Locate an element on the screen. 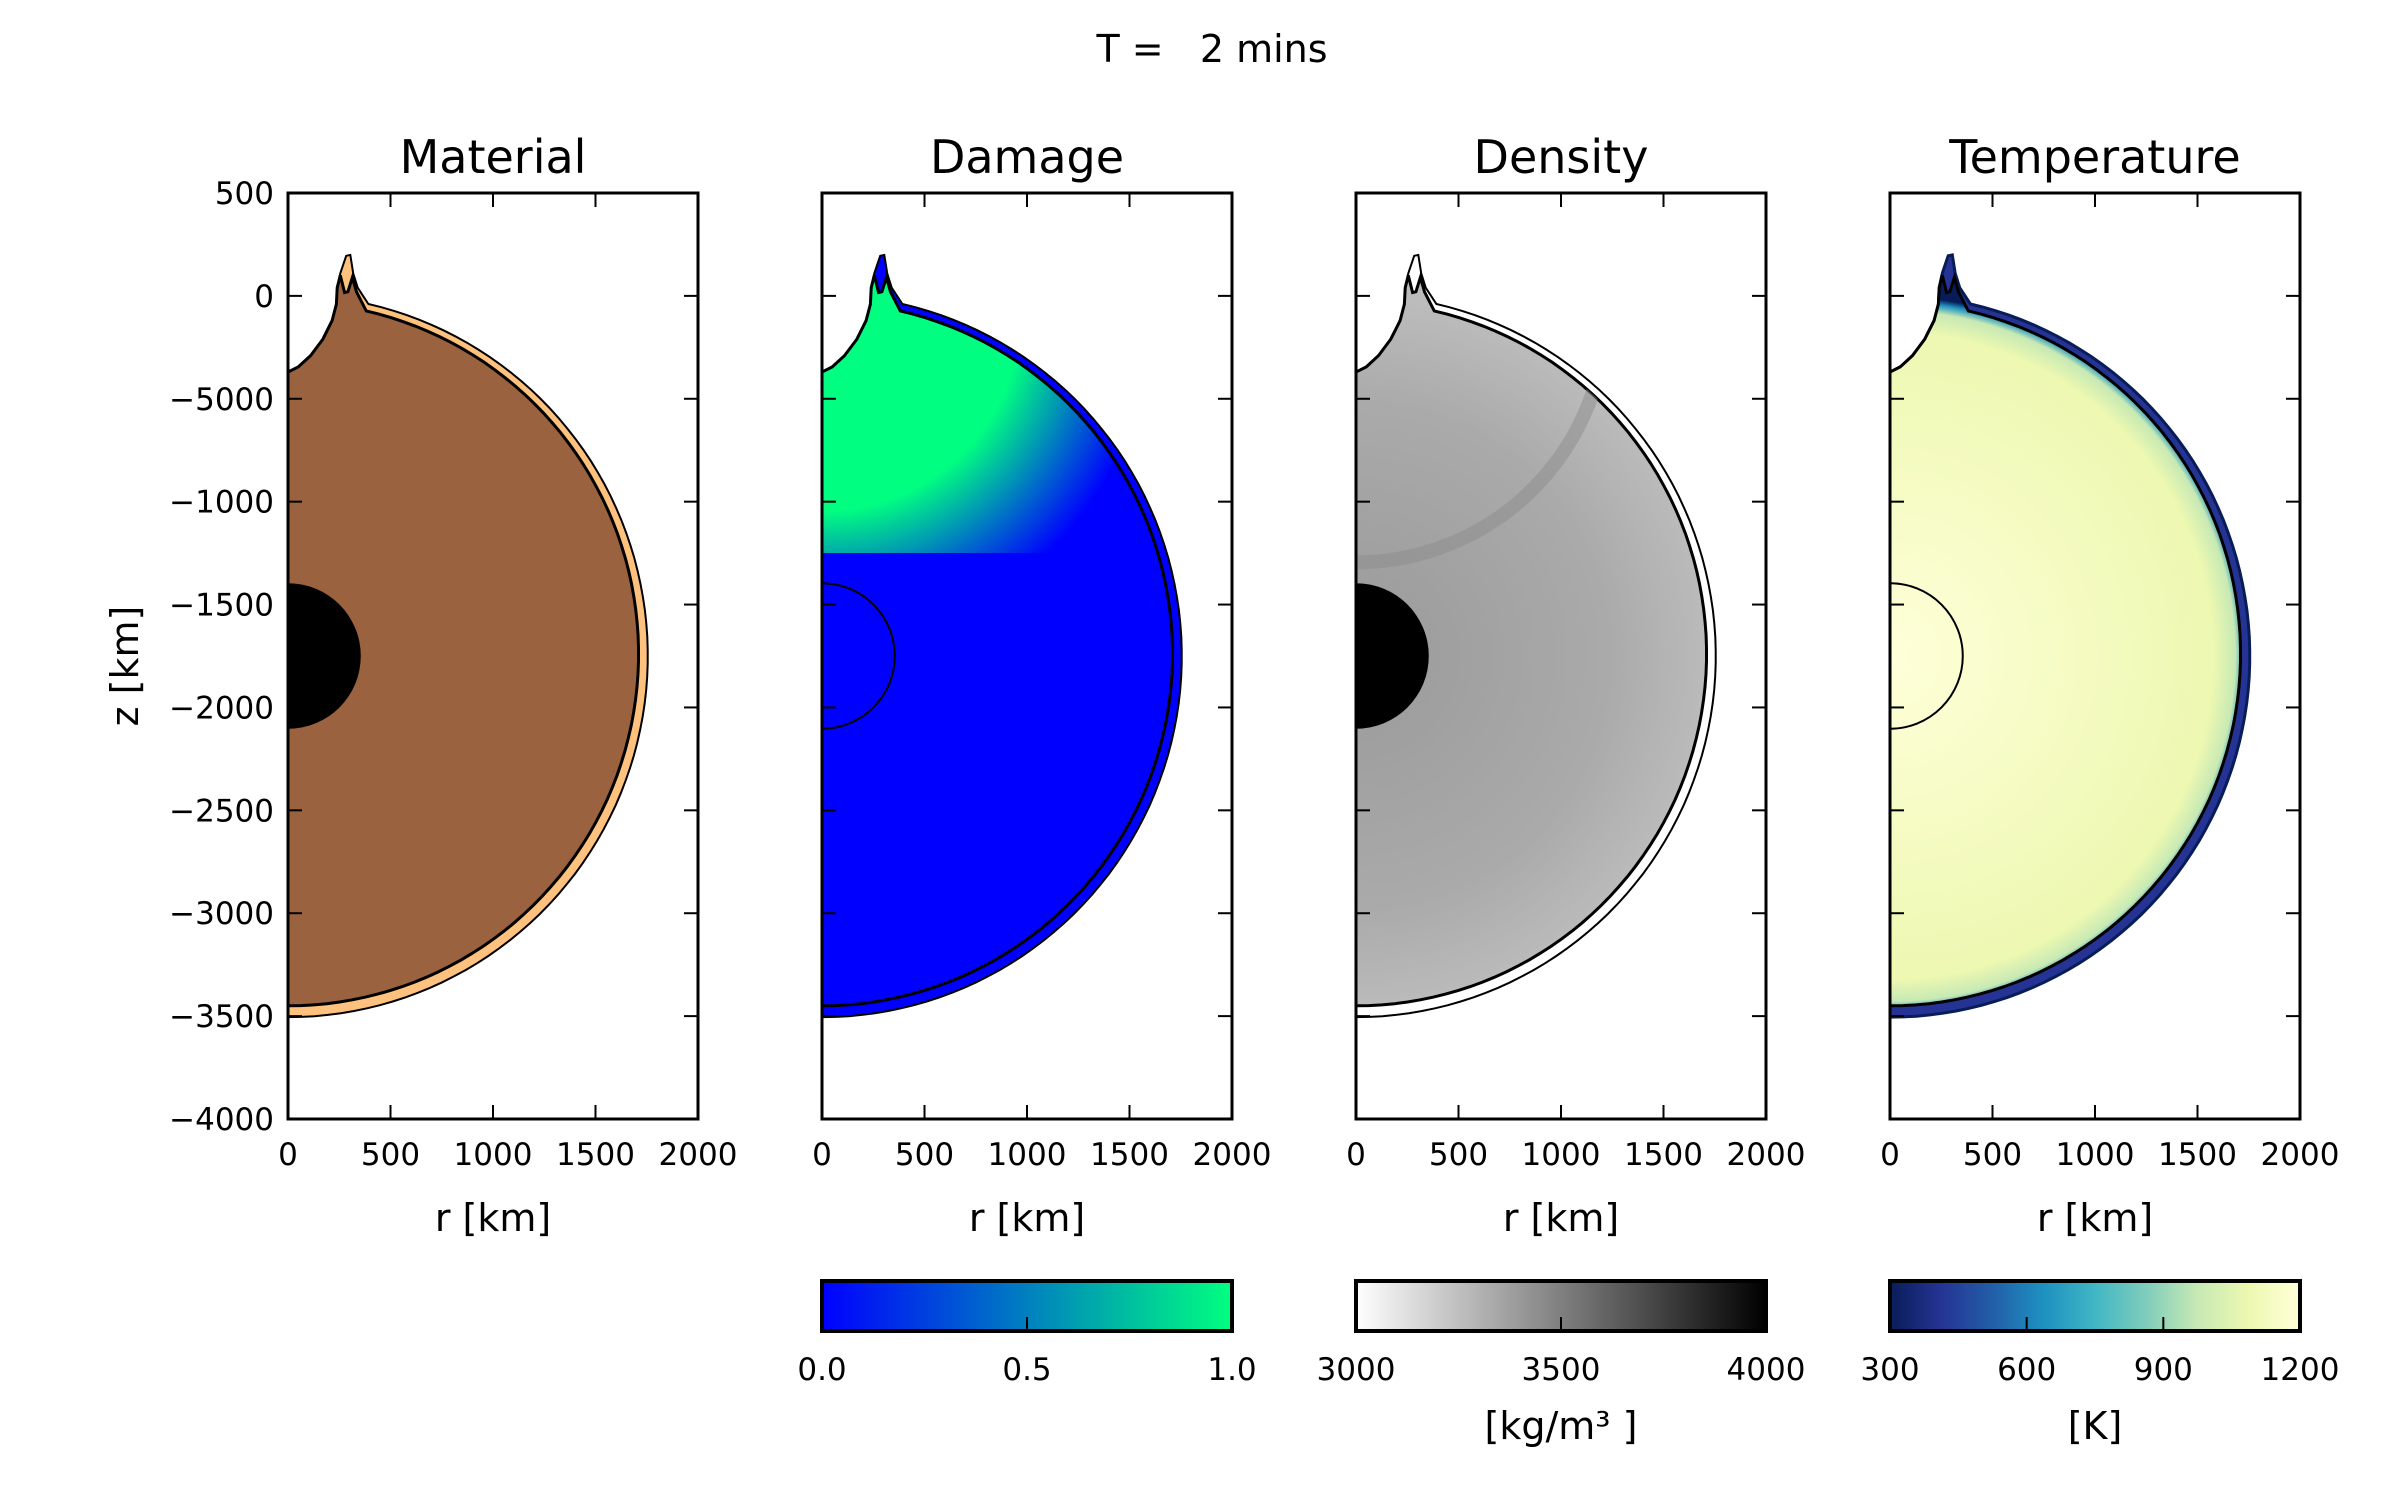 The image size is (2400, 1500). y-tick-label: −1500 is located at coordinates (221, 606).